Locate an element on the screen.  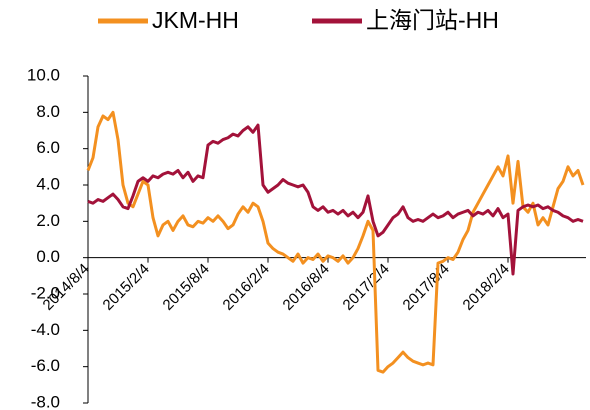
x-tick-label: 2017/2/4 is located at coordinates (366, 286).